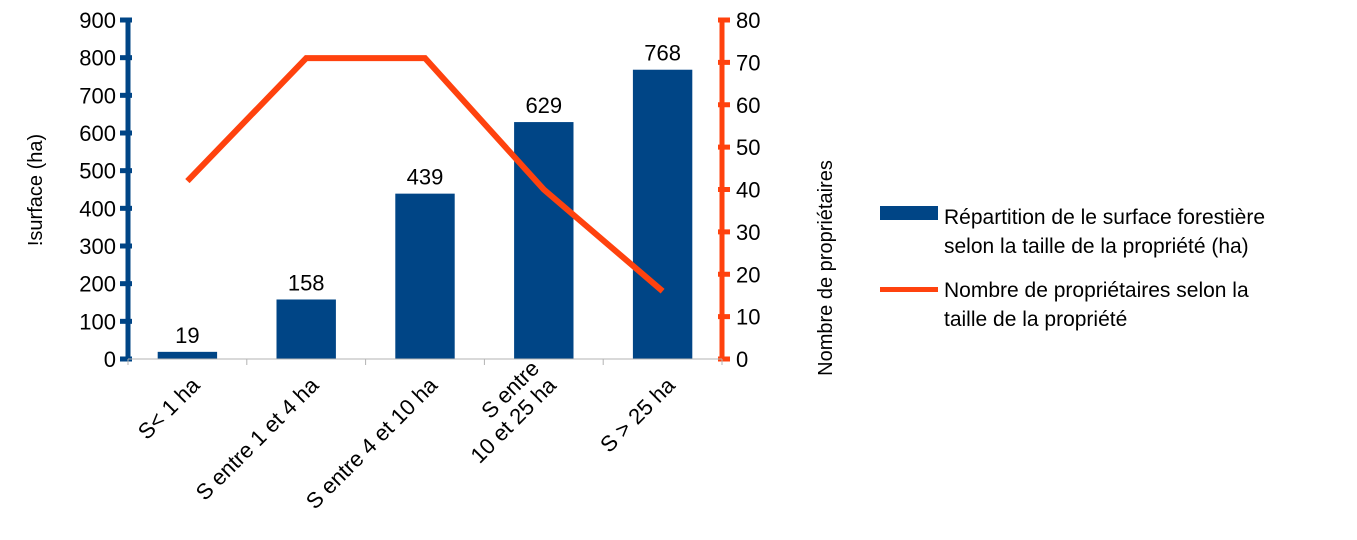  What do you see at coordinates (748, 274) in the screenshot?
I see `y-right-tick-label-20: 20` at bounding box center [748, 274].